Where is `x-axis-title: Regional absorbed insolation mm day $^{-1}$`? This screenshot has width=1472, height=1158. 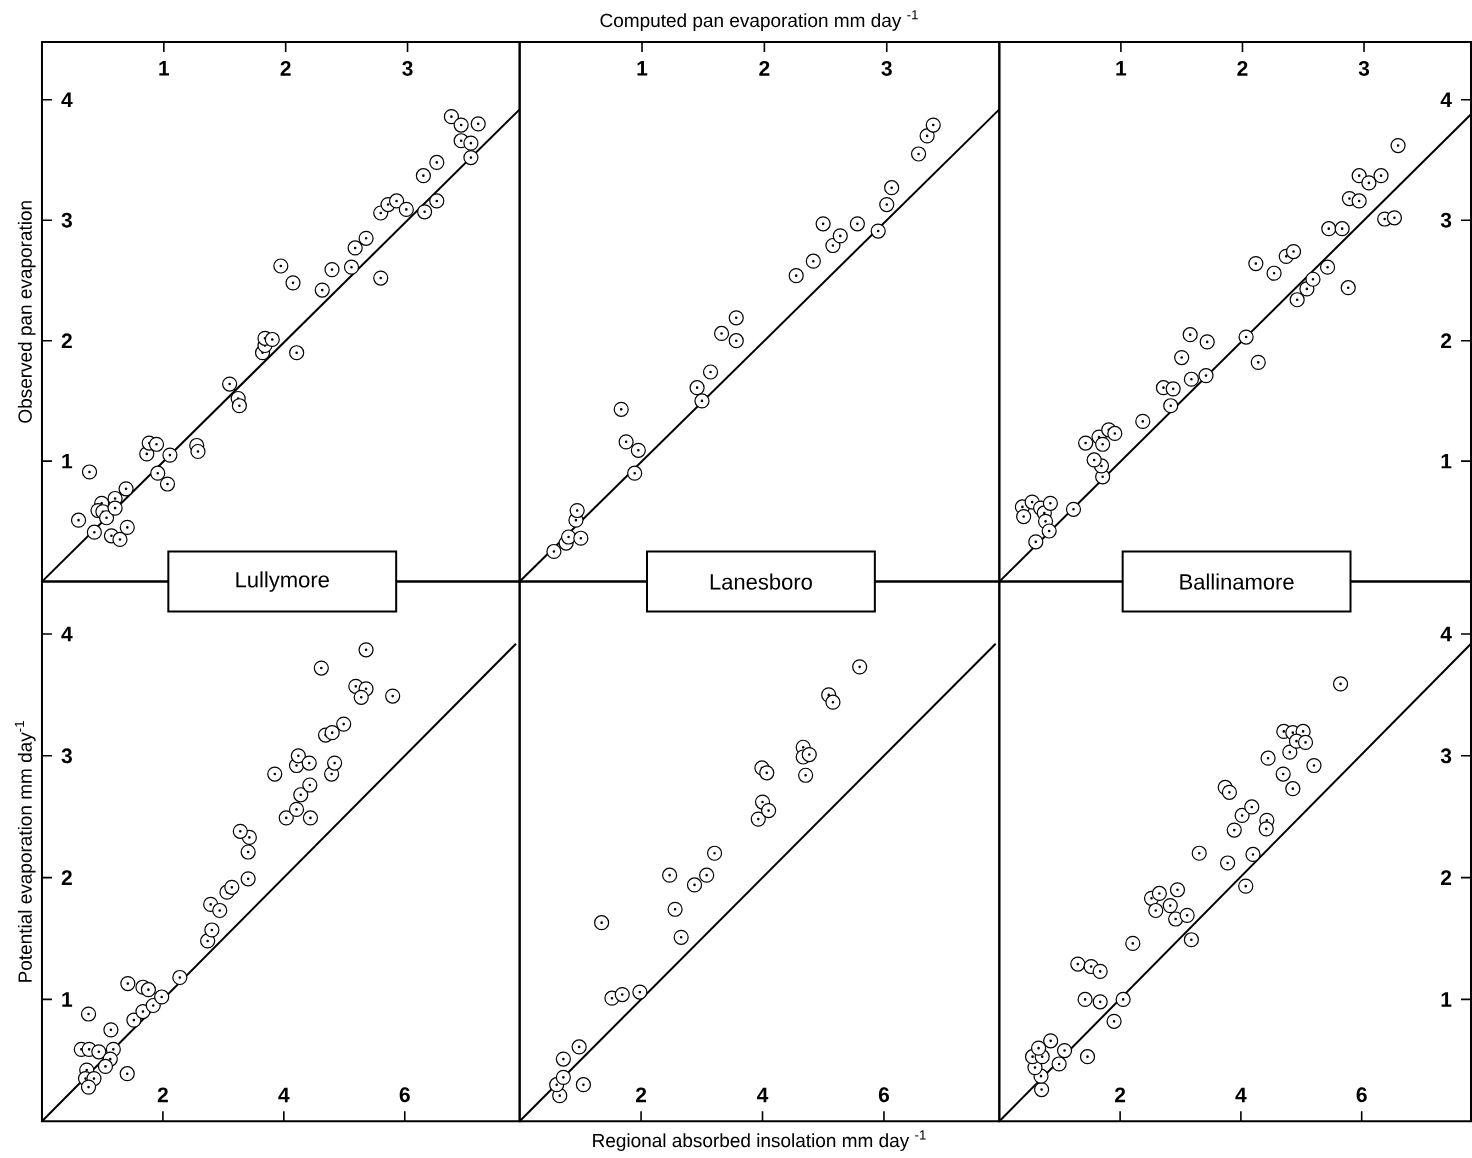 x-axis-title: Regional absorbed insolation mm day $^{-1}$ is located at coordinates (759, 1141).